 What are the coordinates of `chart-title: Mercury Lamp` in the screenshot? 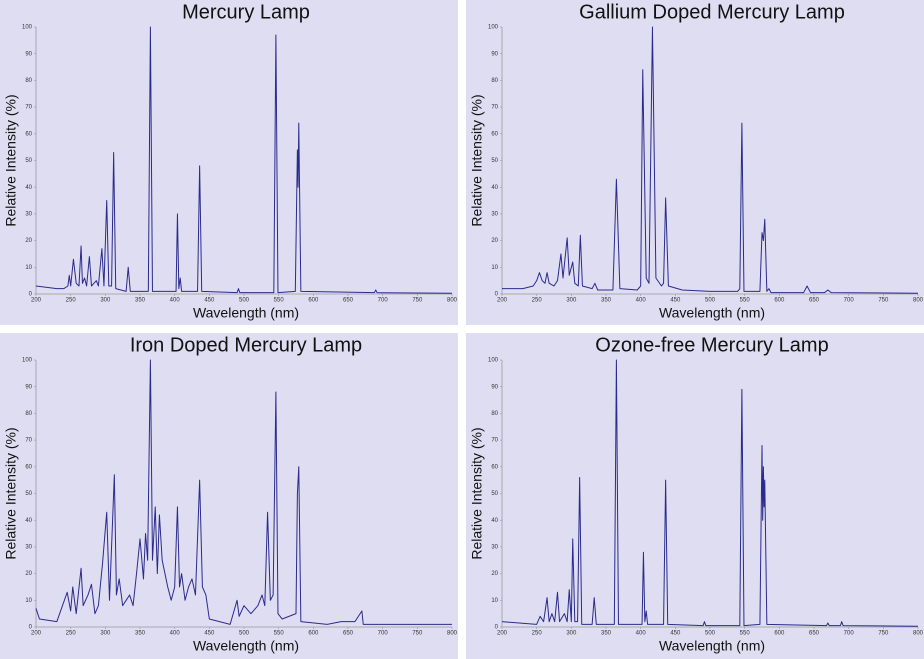 It's located at (246, 12).